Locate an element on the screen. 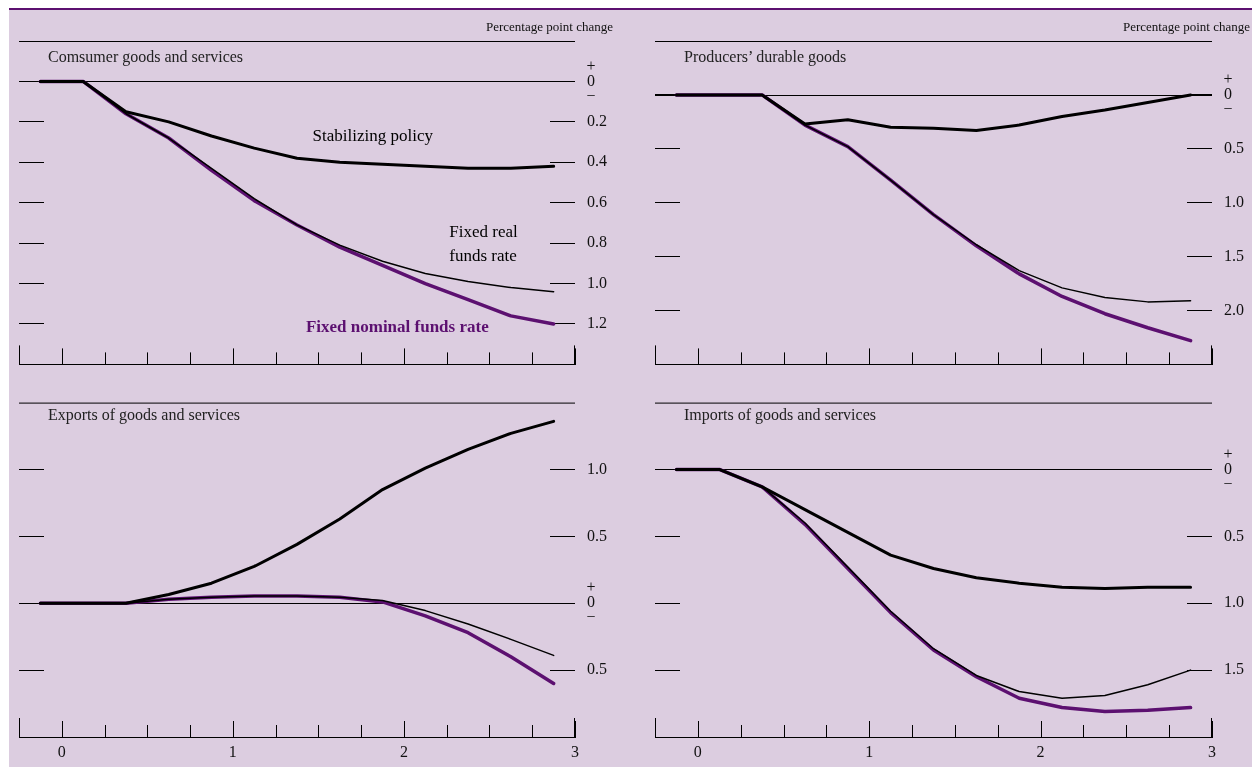 The width and height of the screenshot is (1252, 767). series-label: Fixed nominal funds rate is located at coordinates (397, 326).